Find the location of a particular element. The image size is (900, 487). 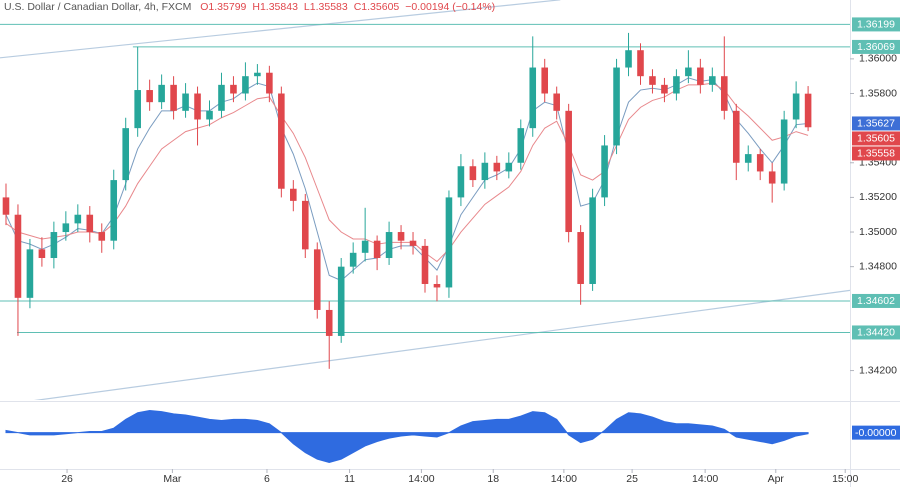

y-tick-label: 1.35000 is located at coordinates (878, 232).